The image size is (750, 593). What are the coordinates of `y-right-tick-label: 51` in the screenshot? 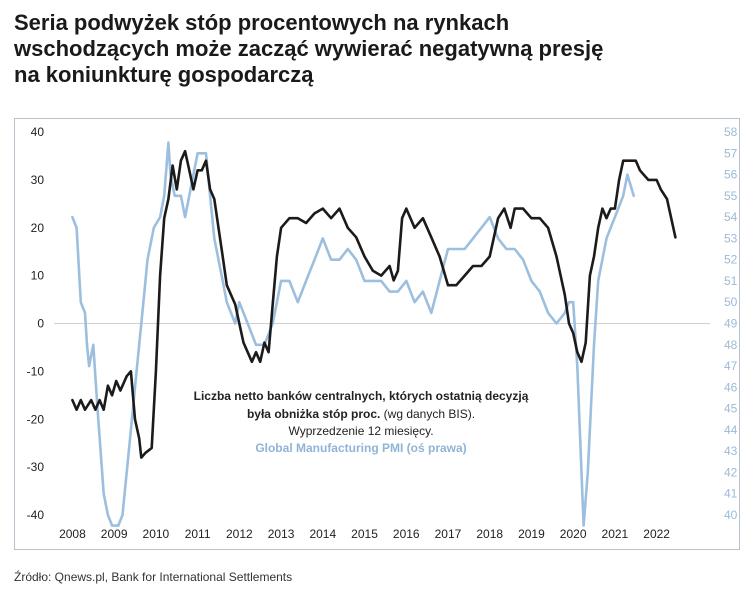 It's located at (731, 281).